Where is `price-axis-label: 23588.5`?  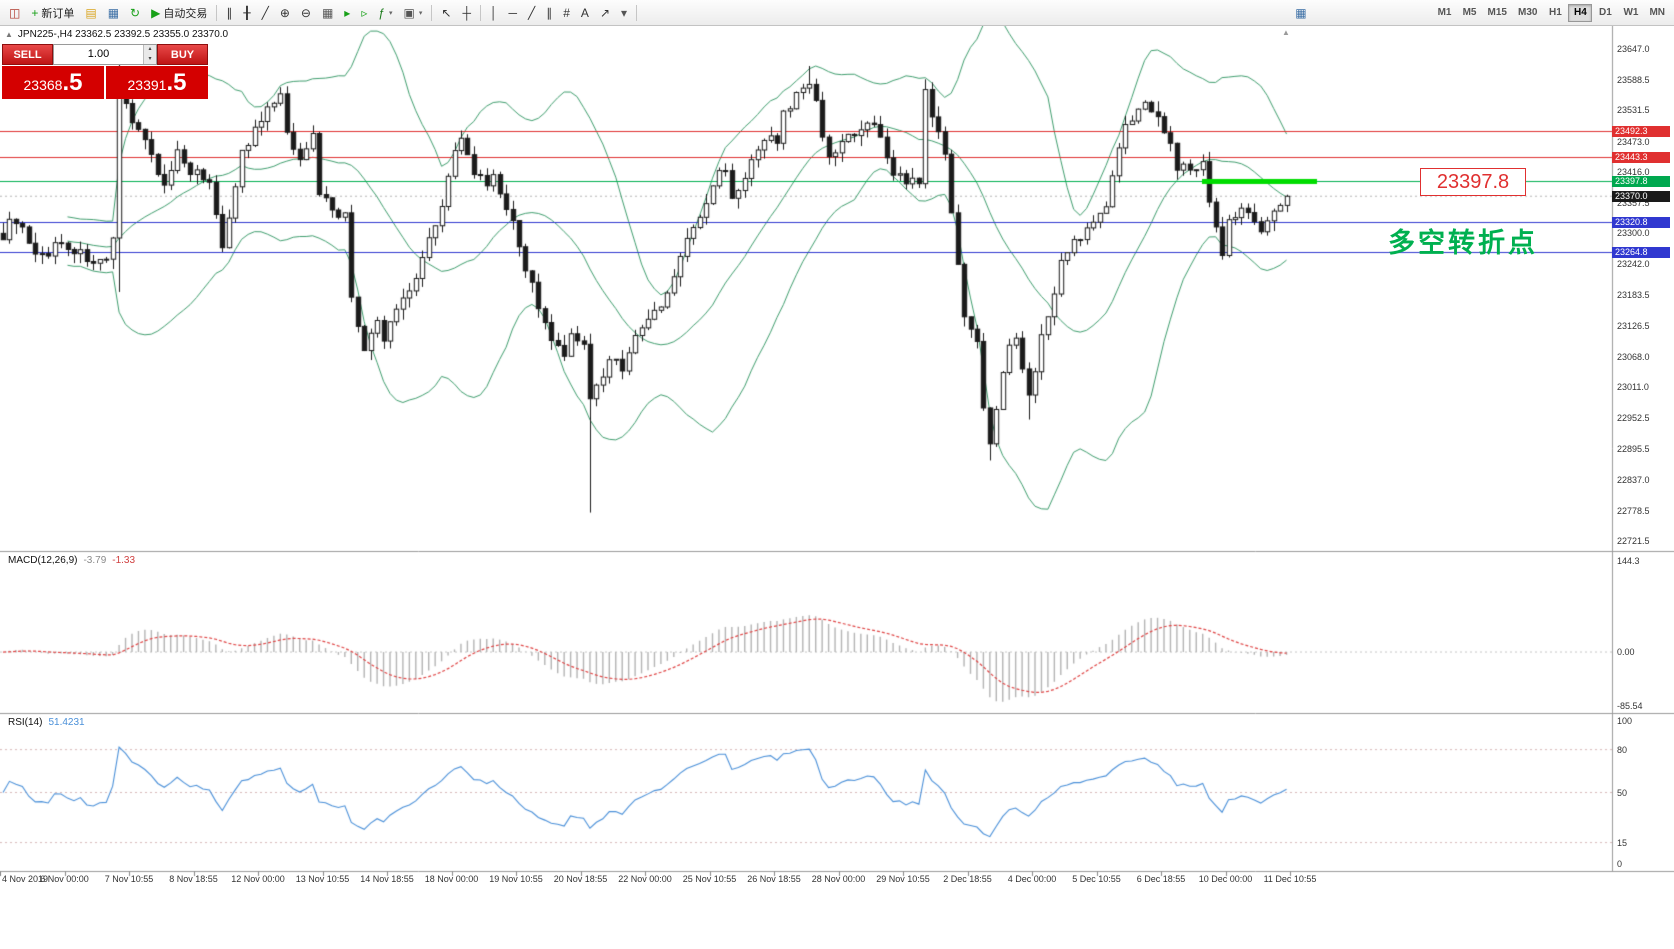
price-axis-label: 23588.5 is located at coordinates (1633, 80).